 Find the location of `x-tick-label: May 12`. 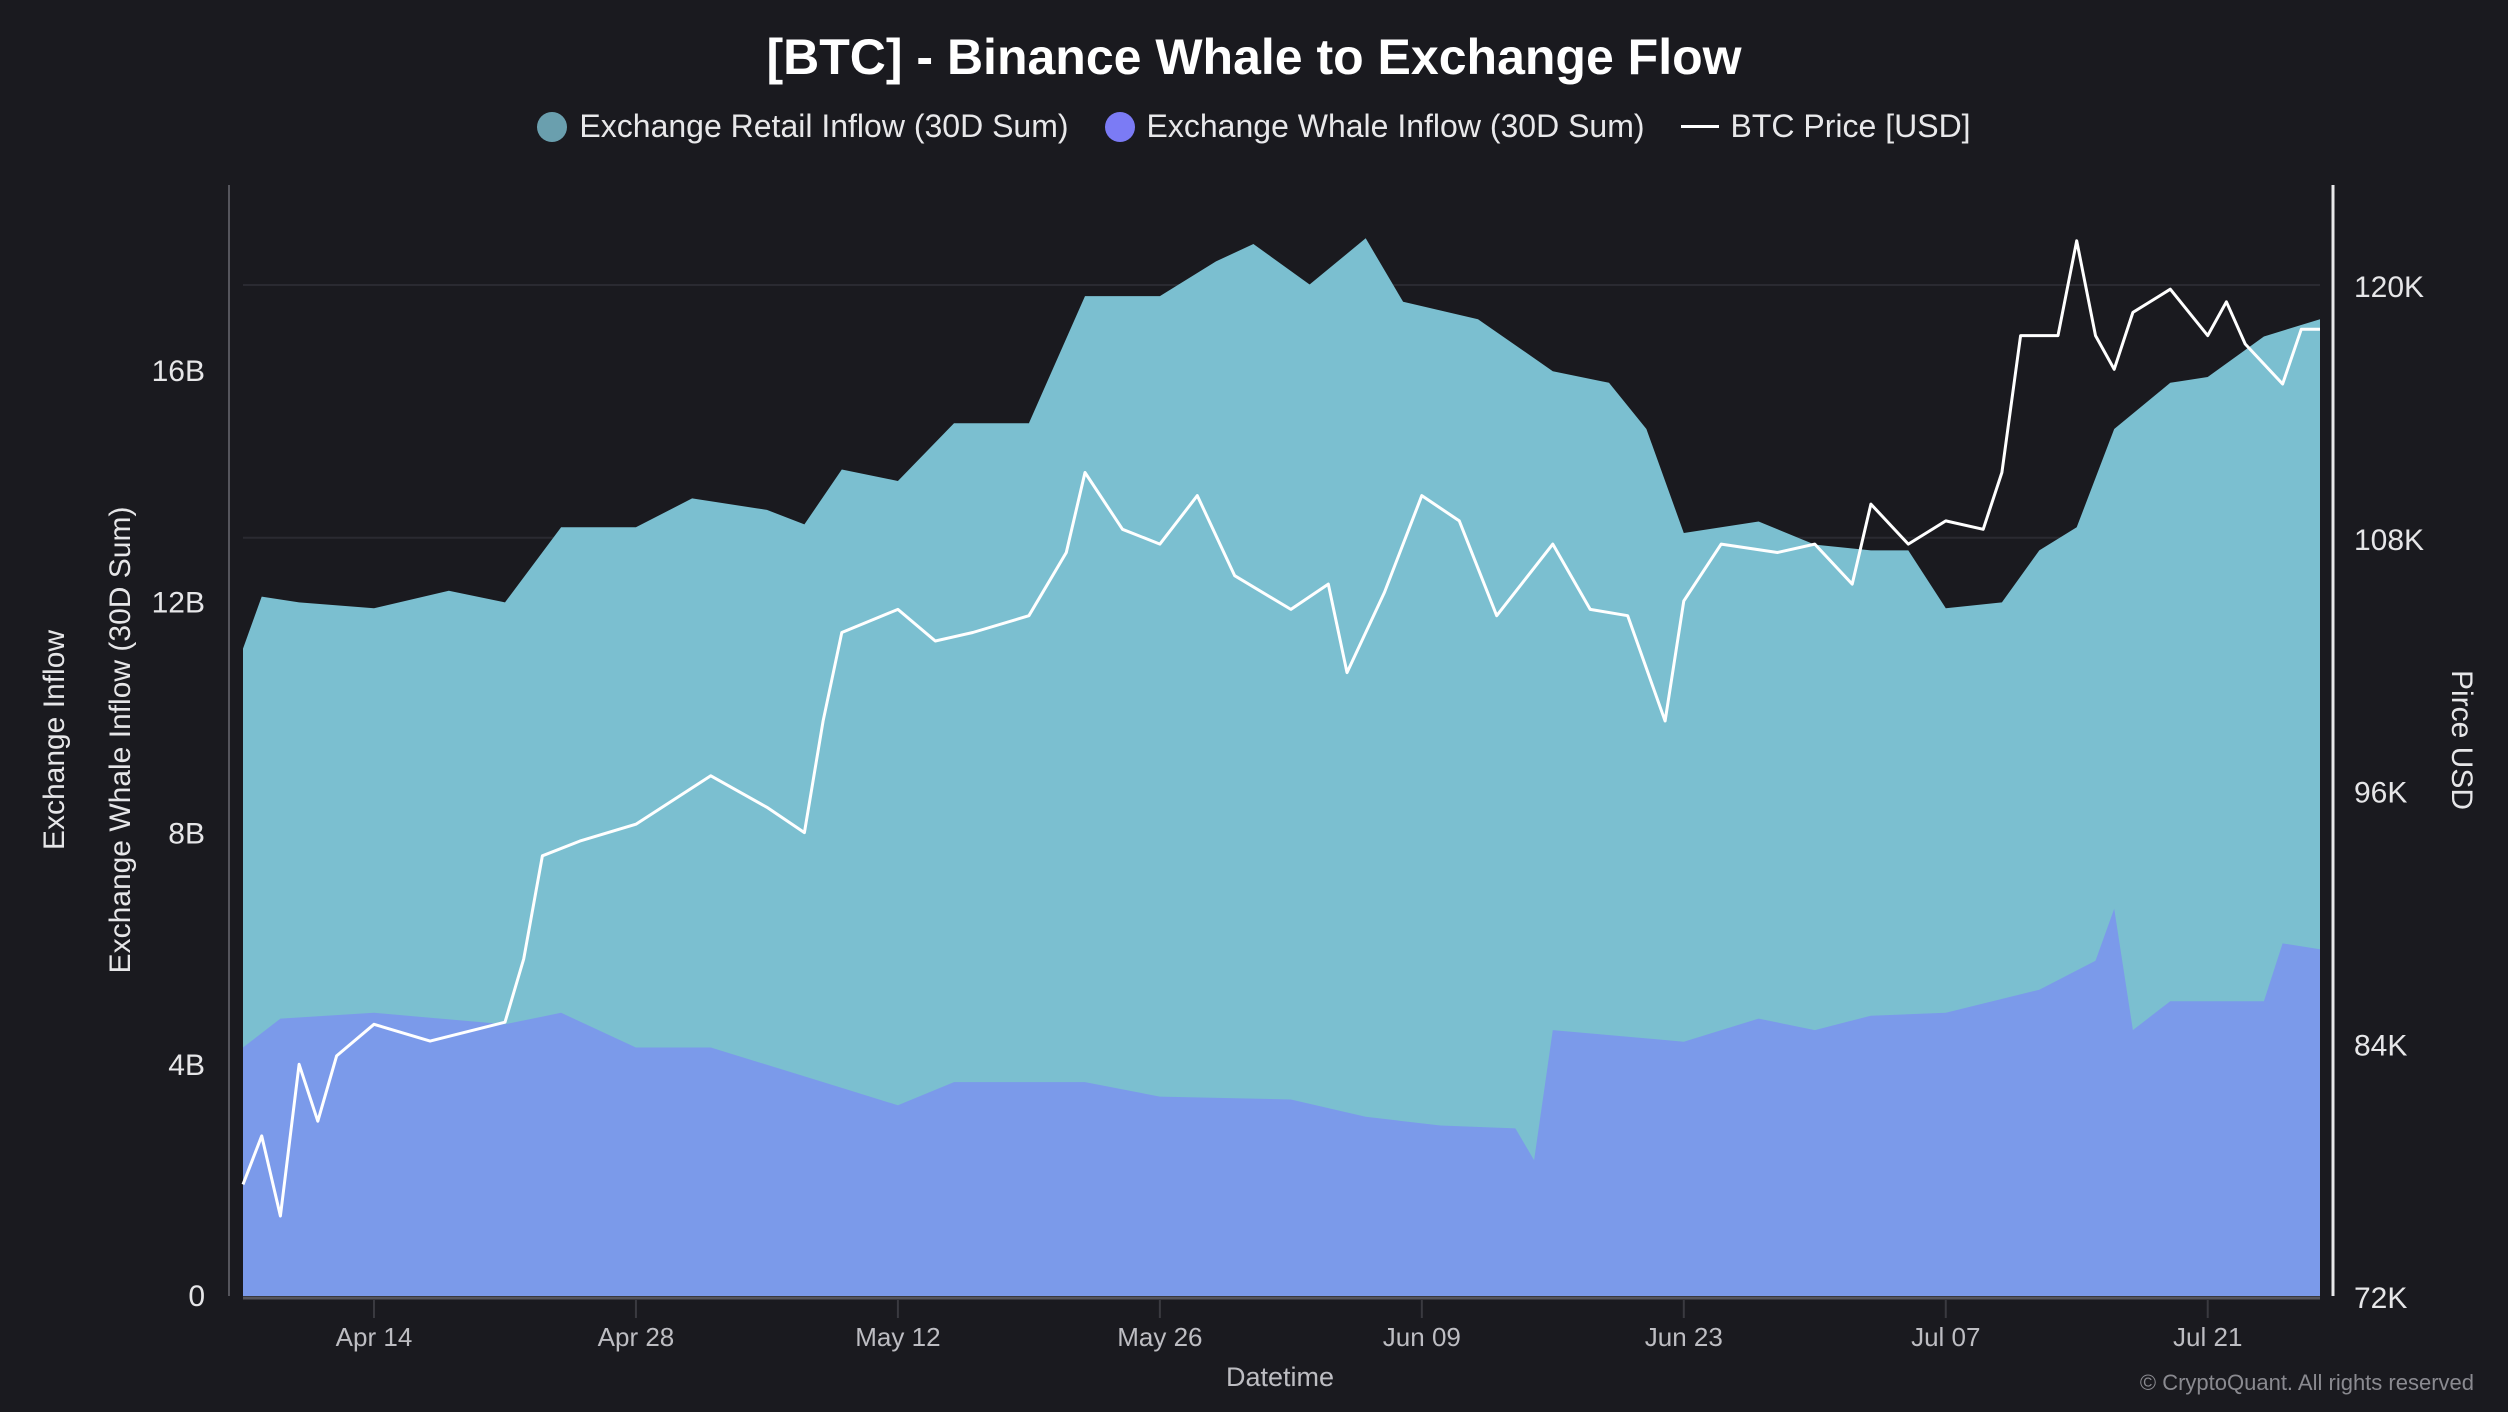

x-tick-label: May 12 is located at coordinates (897, 1337).